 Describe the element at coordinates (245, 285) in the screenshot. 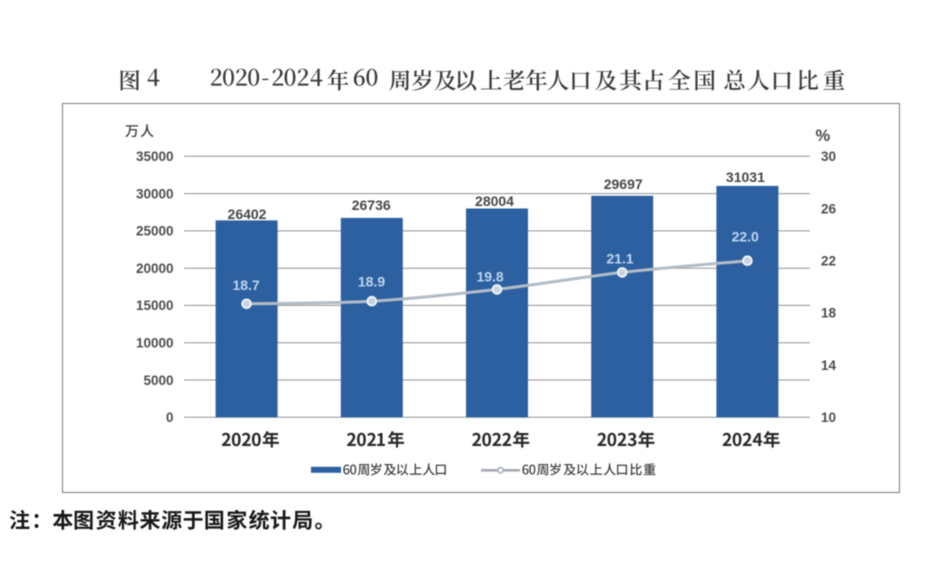

I see `svg-text: 18.7` at that location.